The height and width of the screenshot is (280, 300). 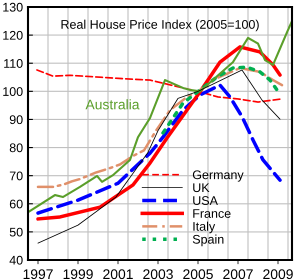 I want to click on x-tick-label: 1999, so click(x=78, y=274).